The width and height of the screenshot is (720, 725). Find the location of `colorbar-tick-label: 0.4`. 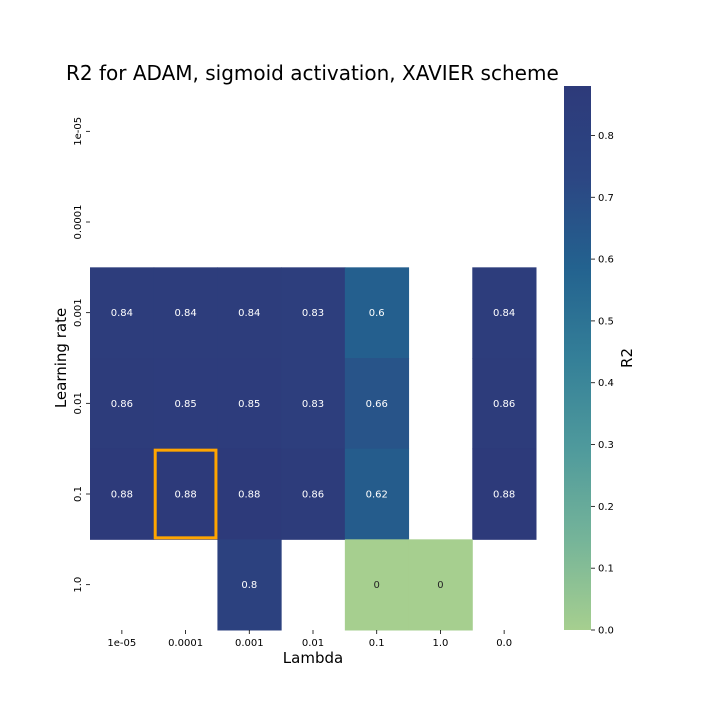

colorbar-tick-label: 0.4 is located at coordinates (606, 383).